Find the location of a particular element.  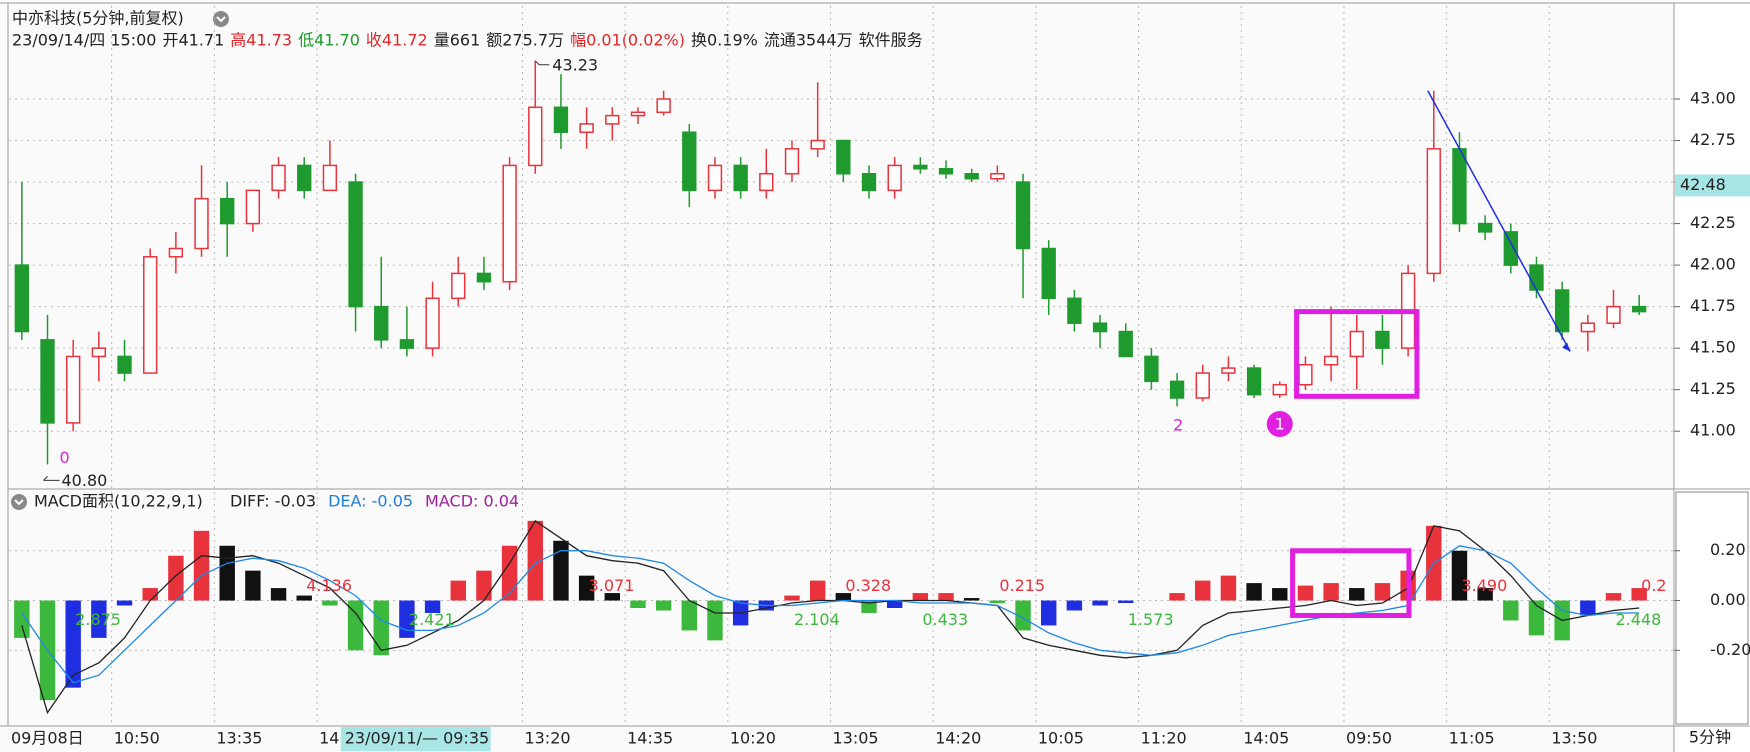

annotation-line is located at coordinates (542, 63).